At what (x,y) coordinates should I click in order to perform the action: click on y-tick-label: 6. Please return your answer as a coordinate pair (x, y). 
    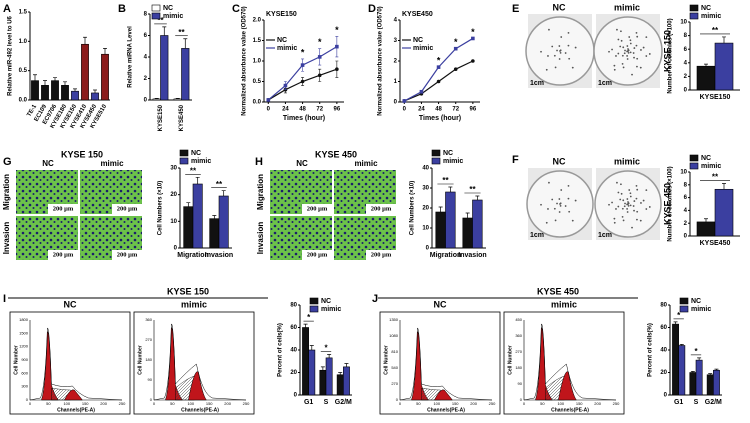
    Looking at the image, I should click on (146, 36).